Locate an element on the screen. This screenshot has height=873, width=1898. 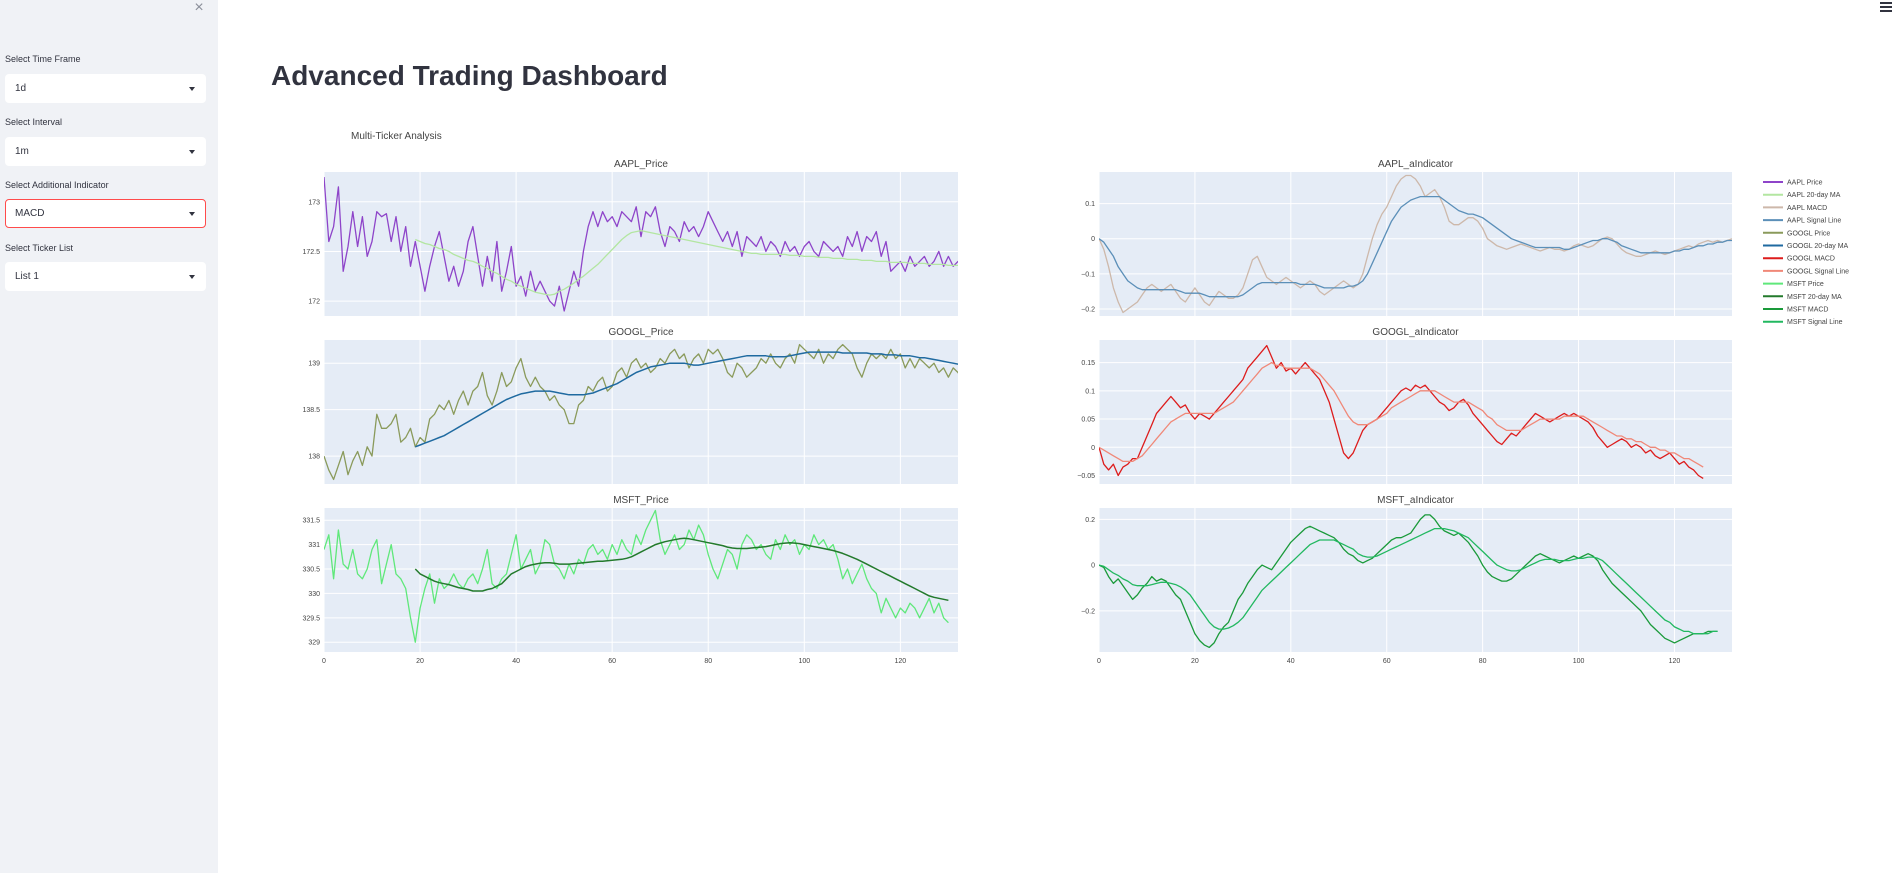
googl-aindicator-subplot-title: GOOGL_aIndicator is located at coordinates (1415, 332).